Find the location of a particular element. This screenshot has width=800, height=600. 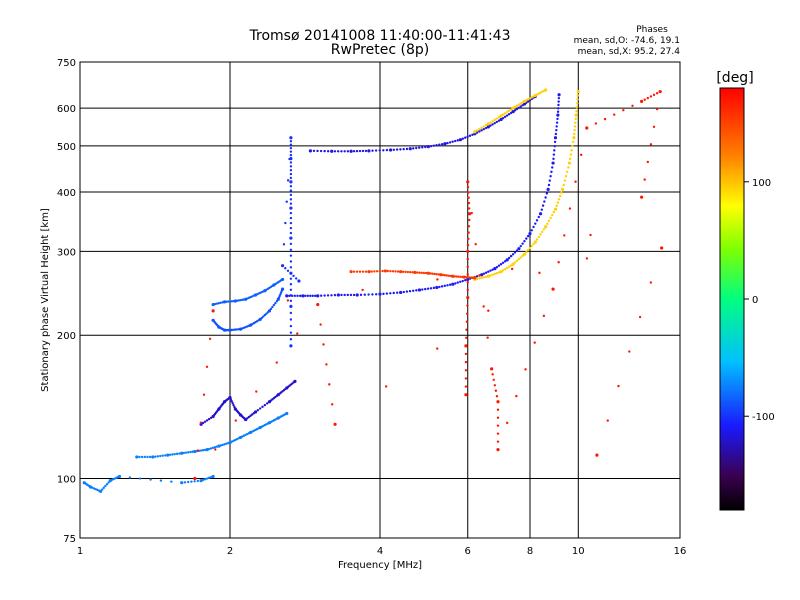

x-tick-label: 1 is located at coordinates (80, 551).